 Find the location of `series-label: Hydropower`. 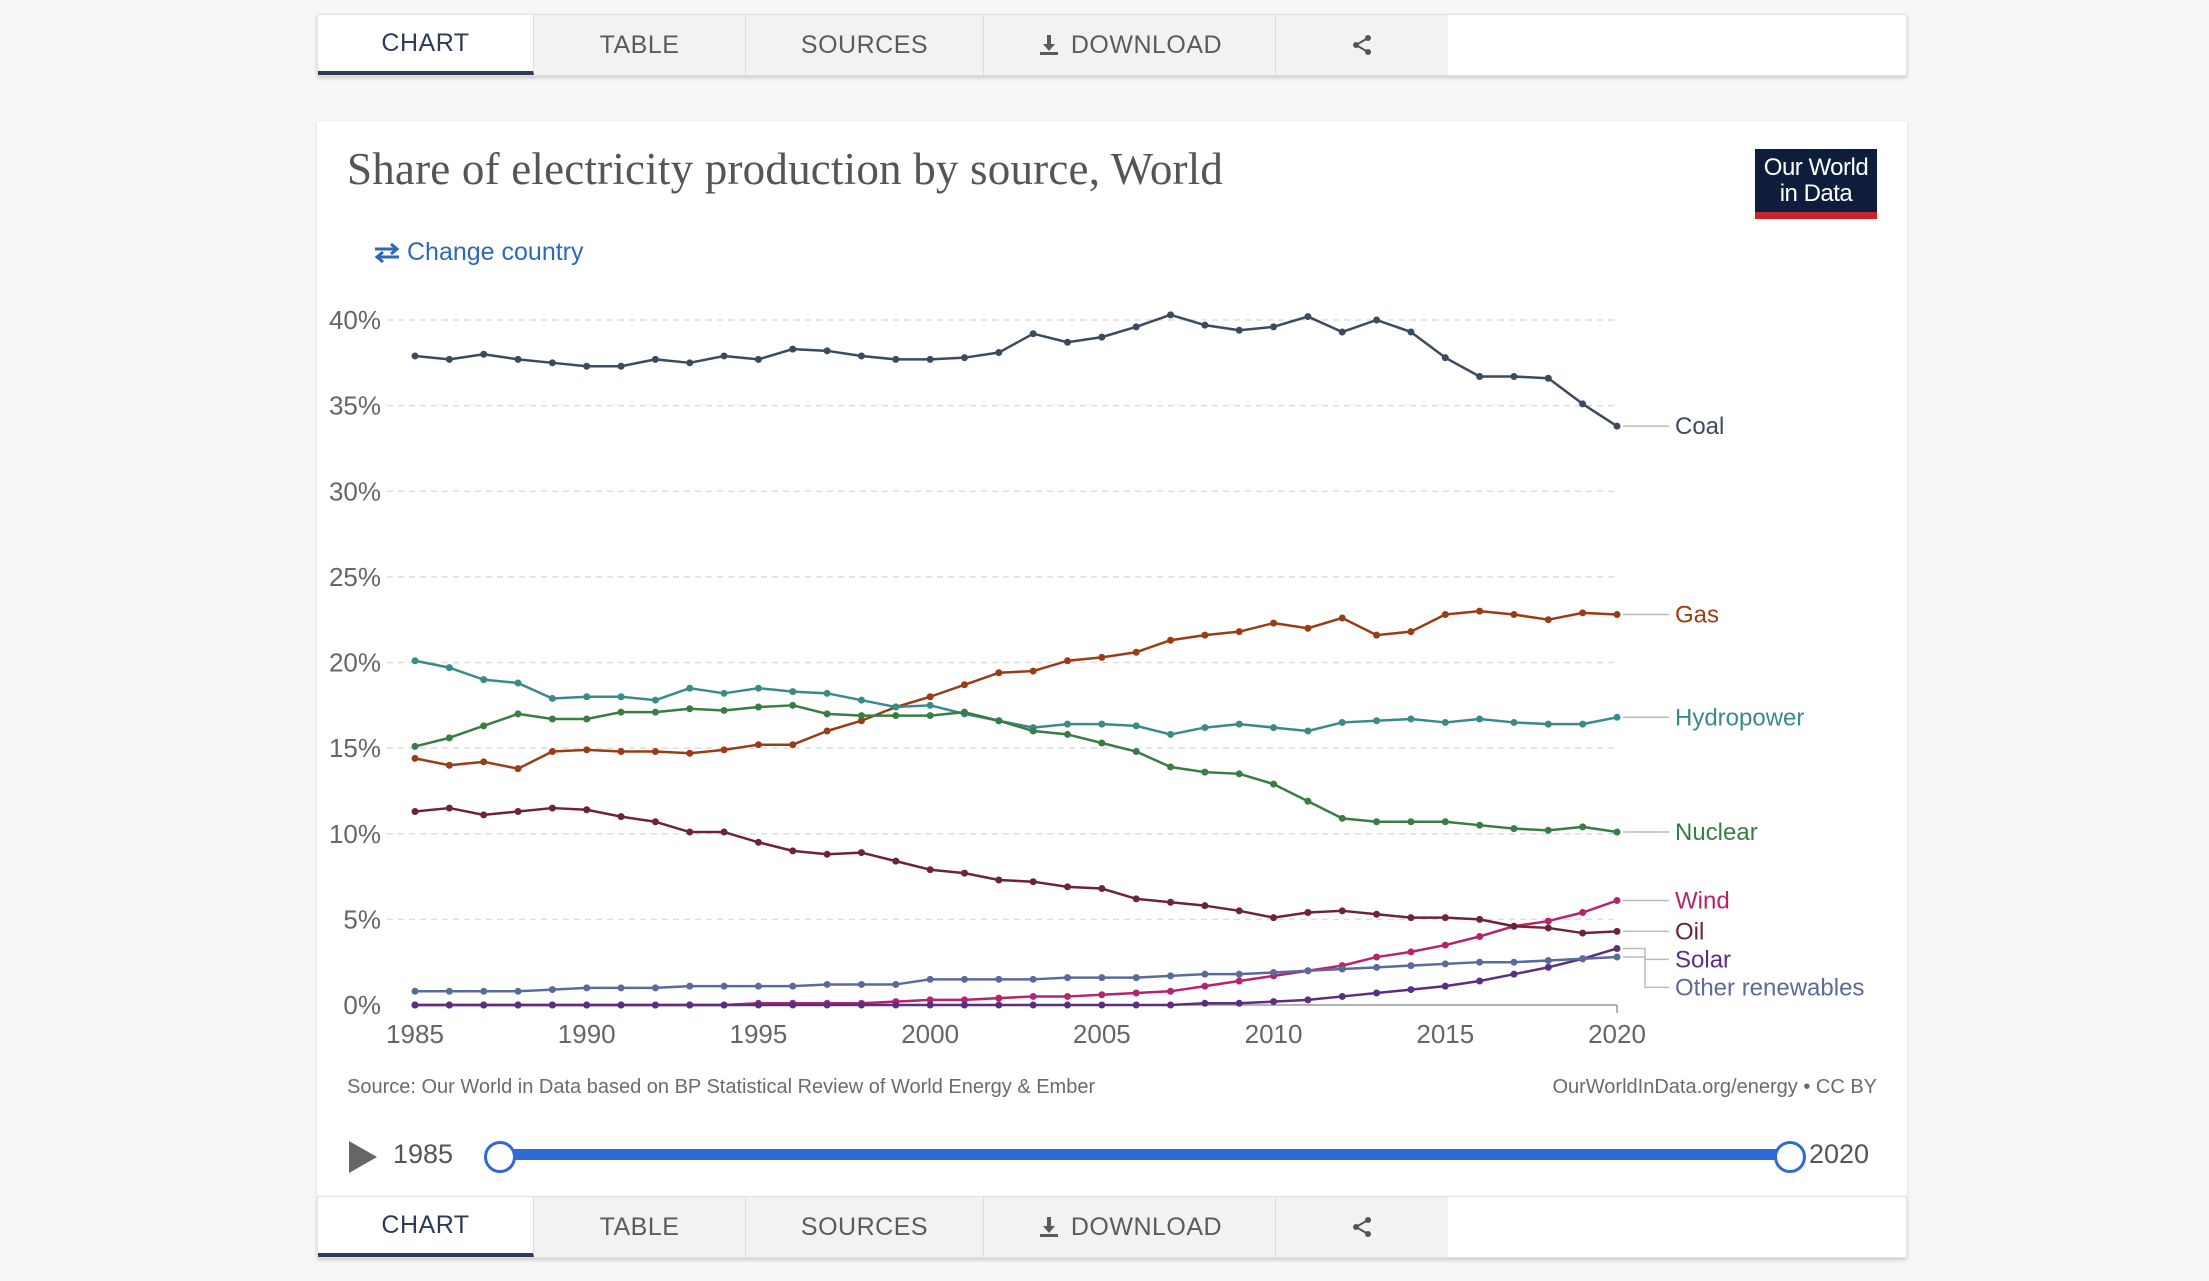

series-label: Hydropower is located at coordinates (1739, 717).